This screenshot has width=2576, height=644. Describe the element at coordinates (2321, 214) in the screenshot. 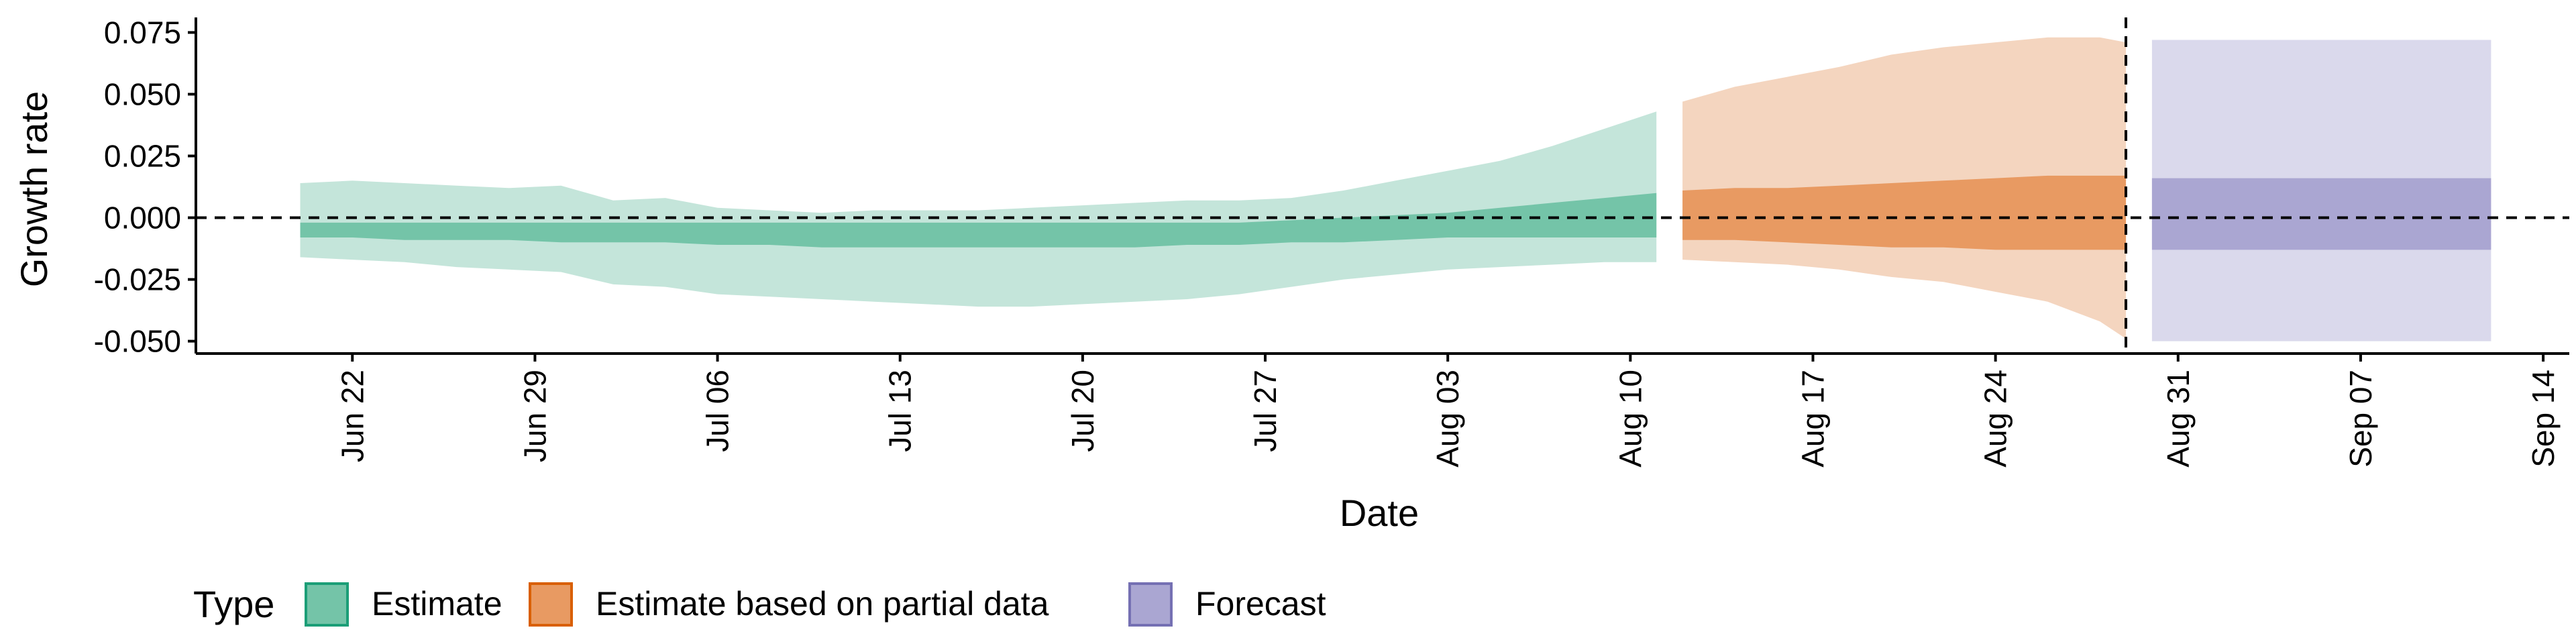

I see `forecast-inner-band` at that location.